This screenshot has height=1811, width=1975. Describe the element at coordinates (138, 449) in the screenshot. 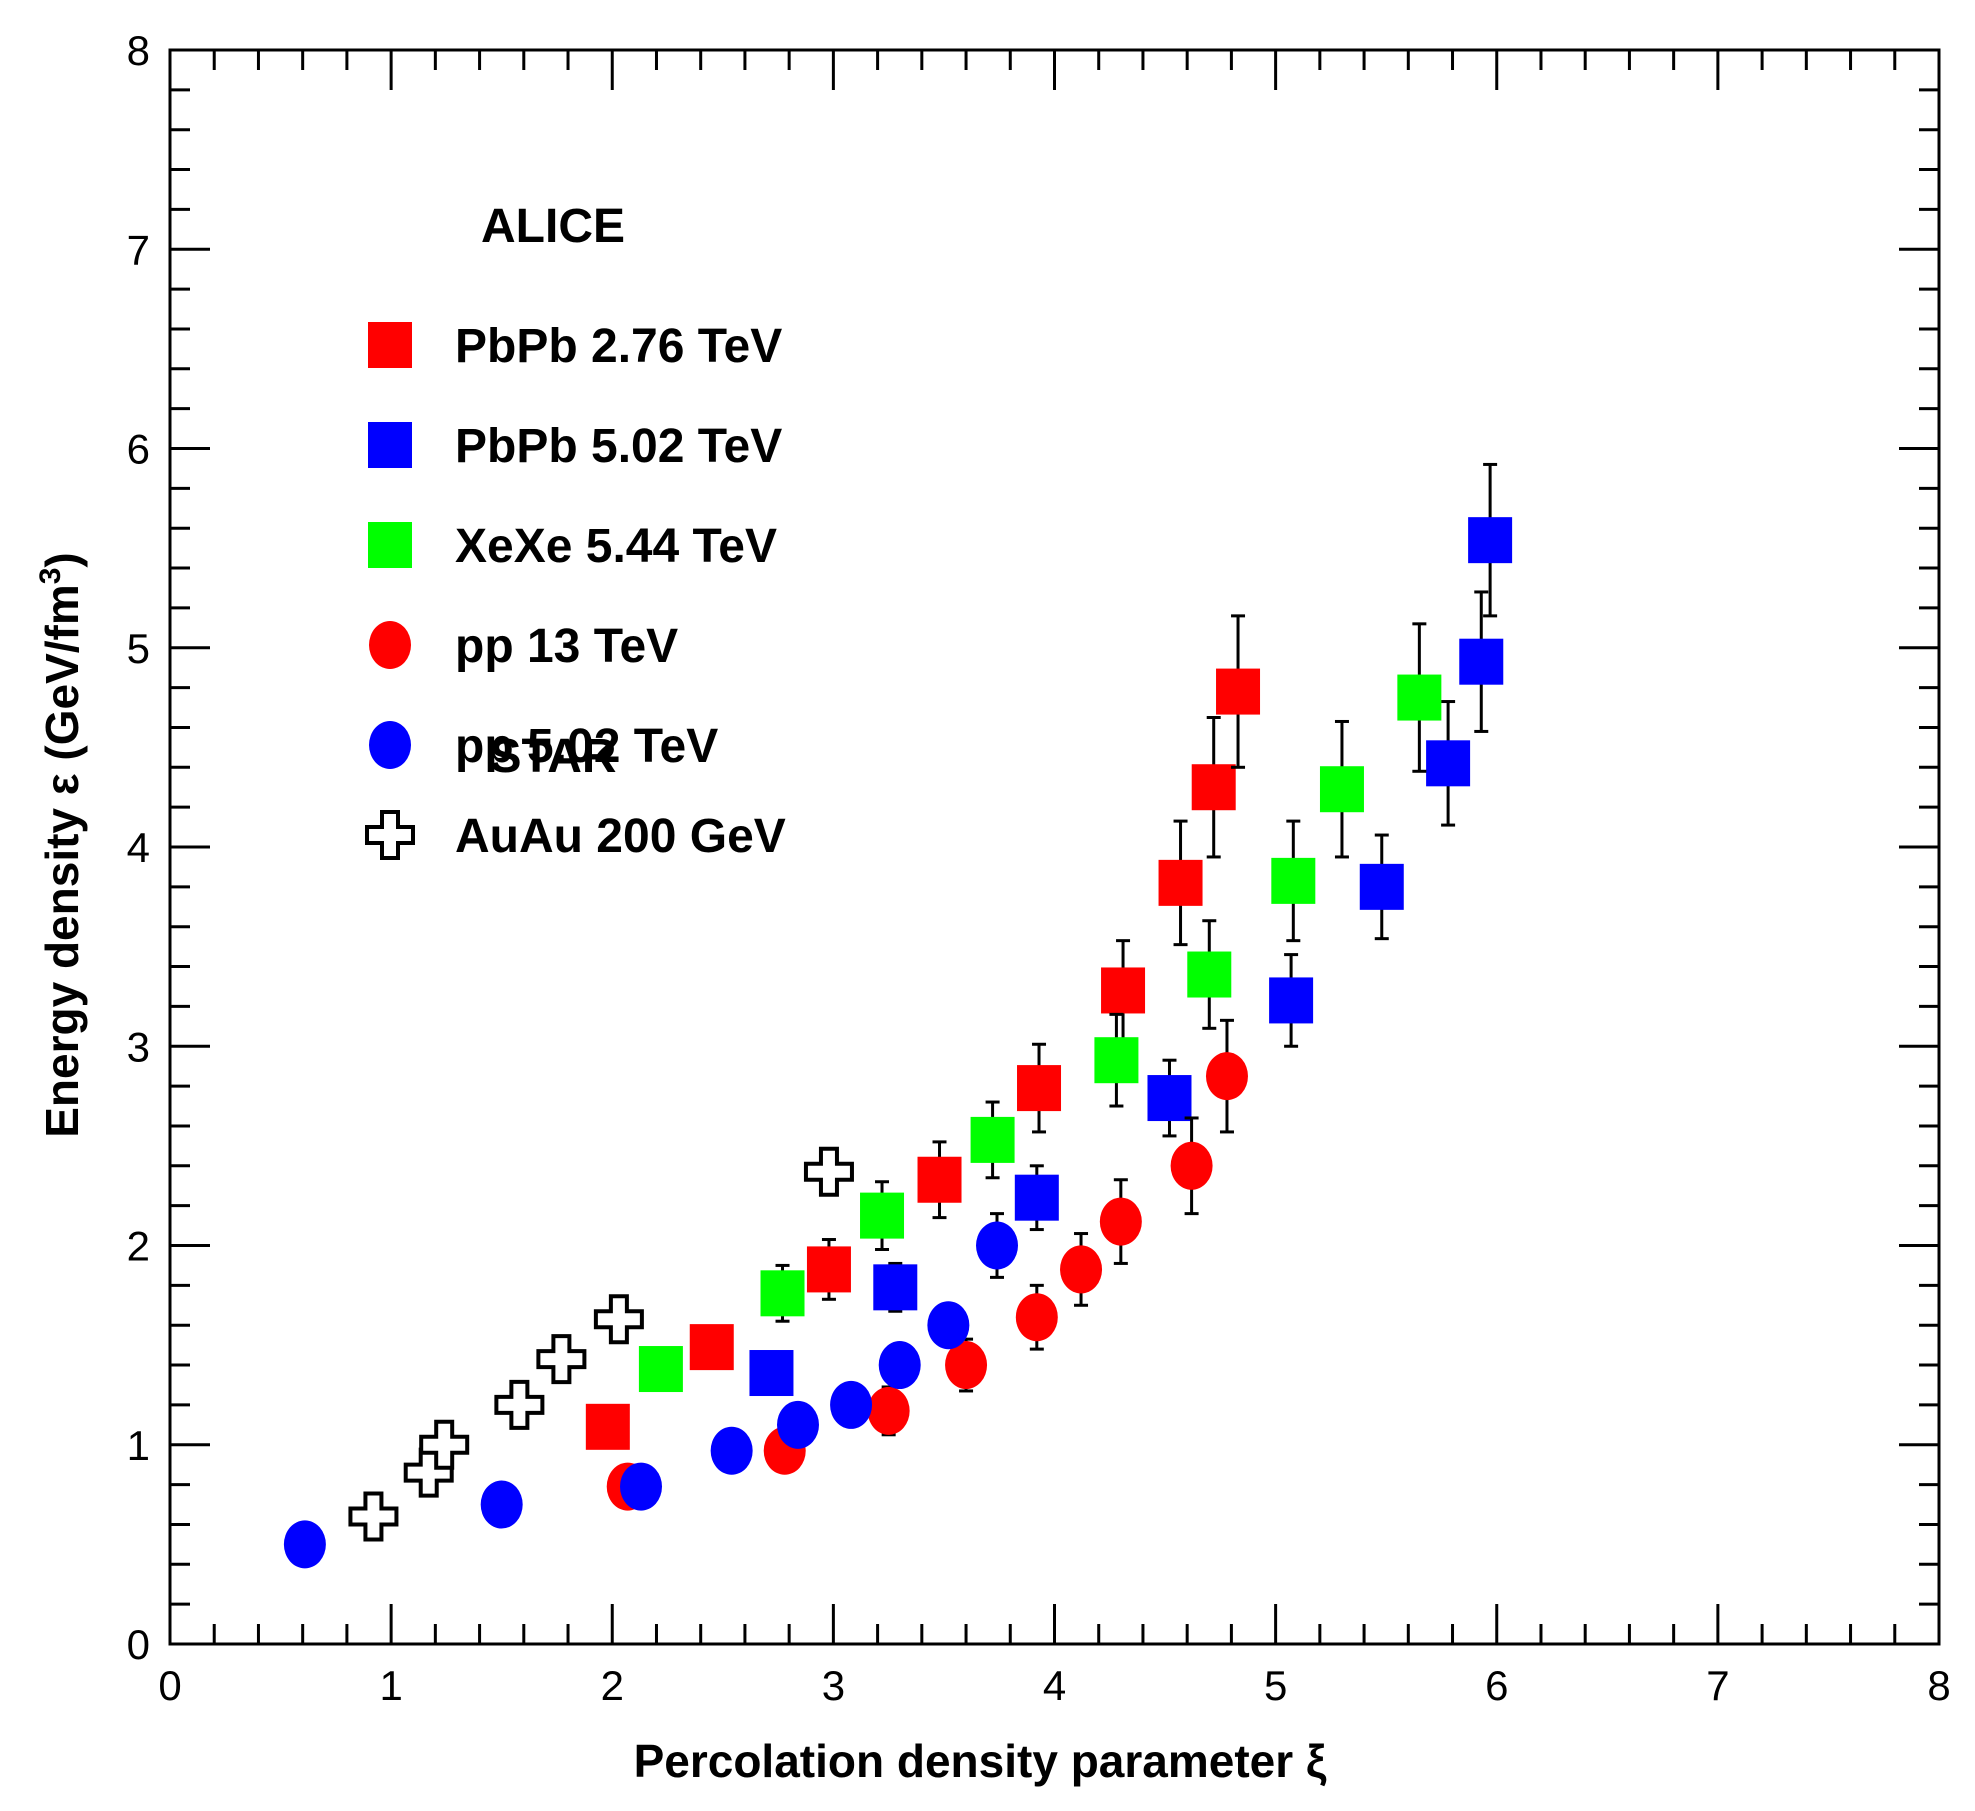

I see `y-tick-label: 6` at that location.